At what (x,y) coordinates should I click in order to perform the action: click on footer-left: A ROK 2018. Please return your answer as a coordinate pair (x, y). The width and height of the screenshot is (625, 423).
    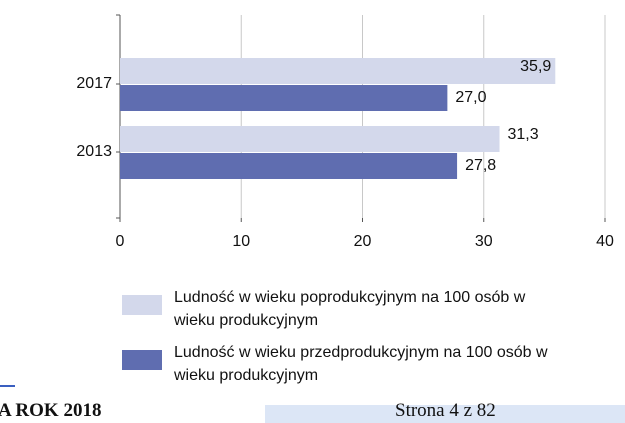
    Looking at the image, I should click on (51, 410).